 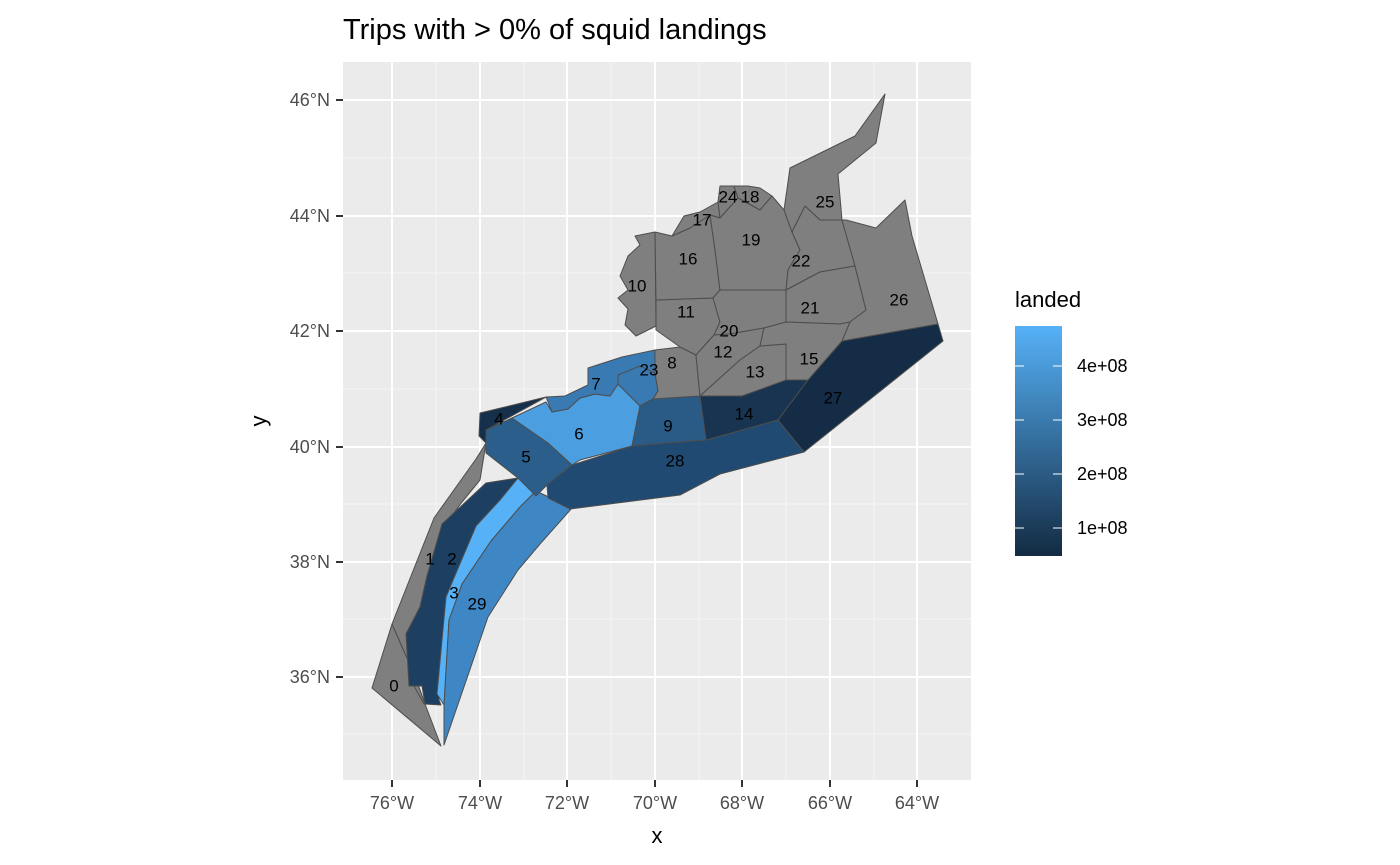 What do you see at coordinates (686, 311) in the screenshot?
I see `zone-label-11: 11` at bounding box center [686, 311].